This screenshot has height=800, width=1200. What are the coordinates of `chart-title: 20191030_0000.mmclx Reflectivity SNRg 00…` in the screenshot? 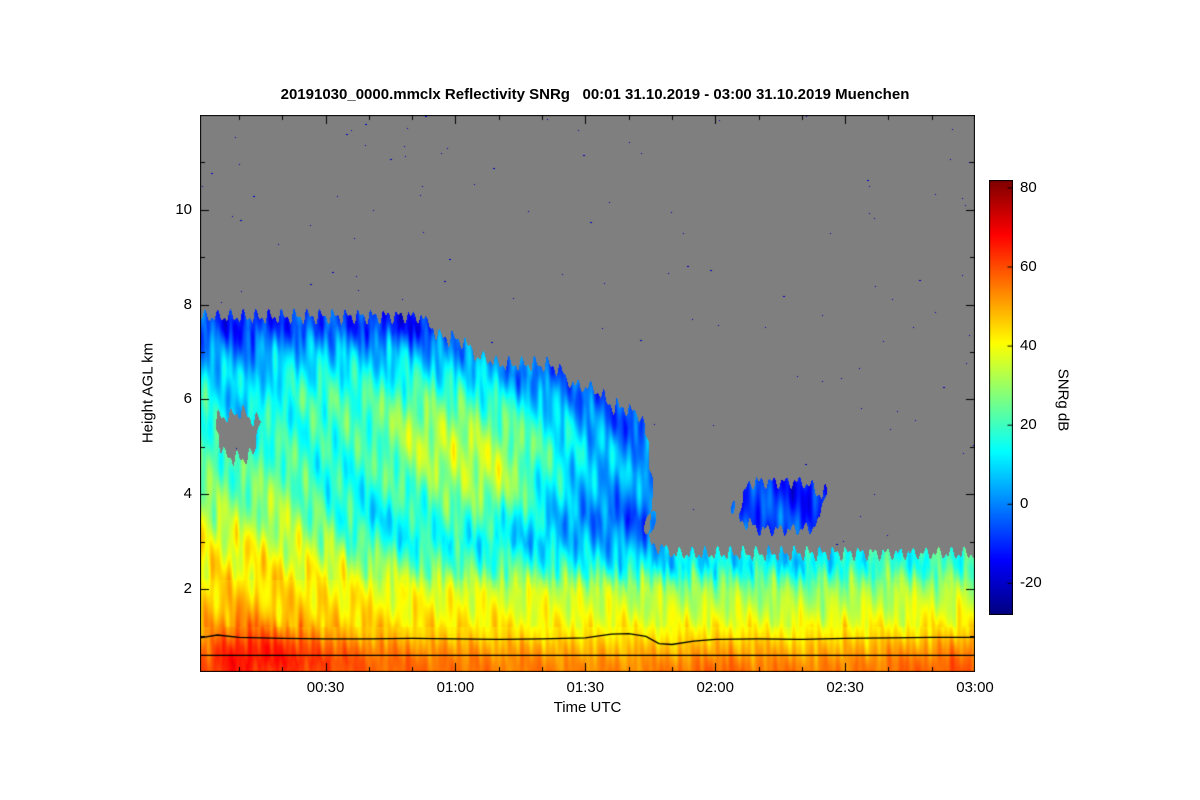 It's located at (595, 94).